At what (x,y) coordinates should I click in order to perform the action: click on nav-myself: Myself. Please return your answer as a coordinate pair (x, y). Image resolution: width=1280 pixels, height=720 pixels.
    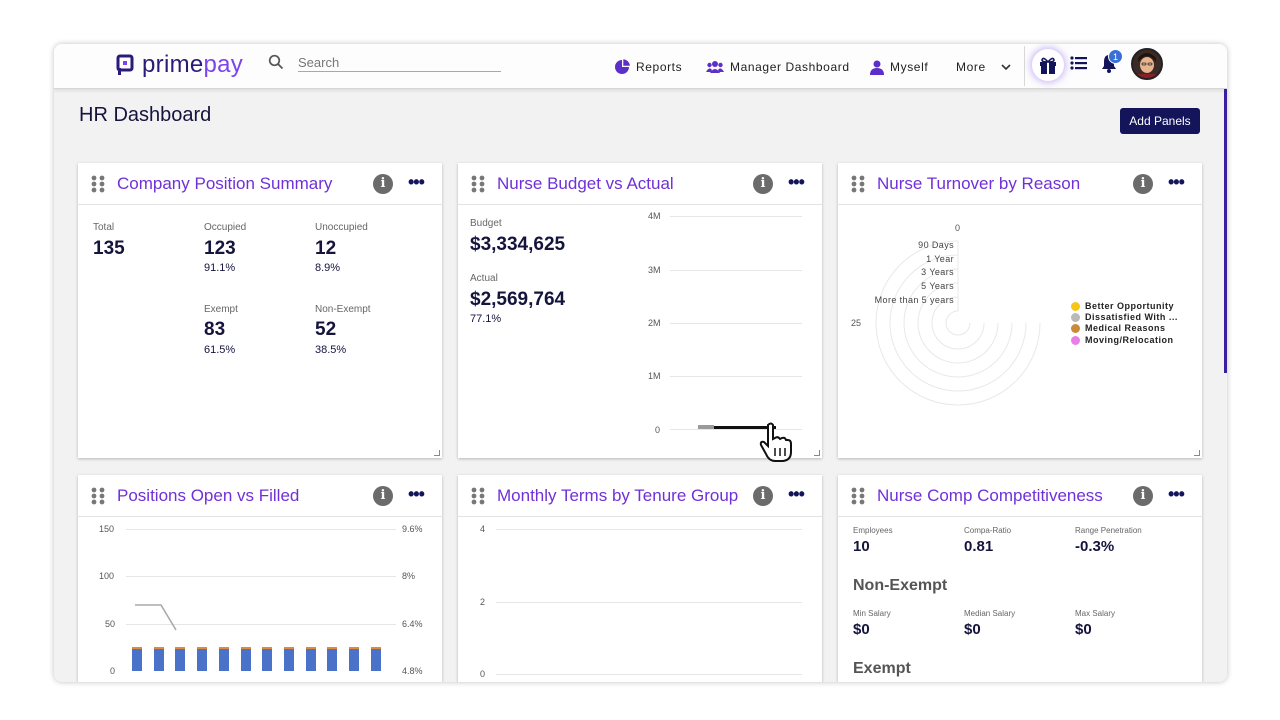
    Looking at the image, I should click on (899, 67).